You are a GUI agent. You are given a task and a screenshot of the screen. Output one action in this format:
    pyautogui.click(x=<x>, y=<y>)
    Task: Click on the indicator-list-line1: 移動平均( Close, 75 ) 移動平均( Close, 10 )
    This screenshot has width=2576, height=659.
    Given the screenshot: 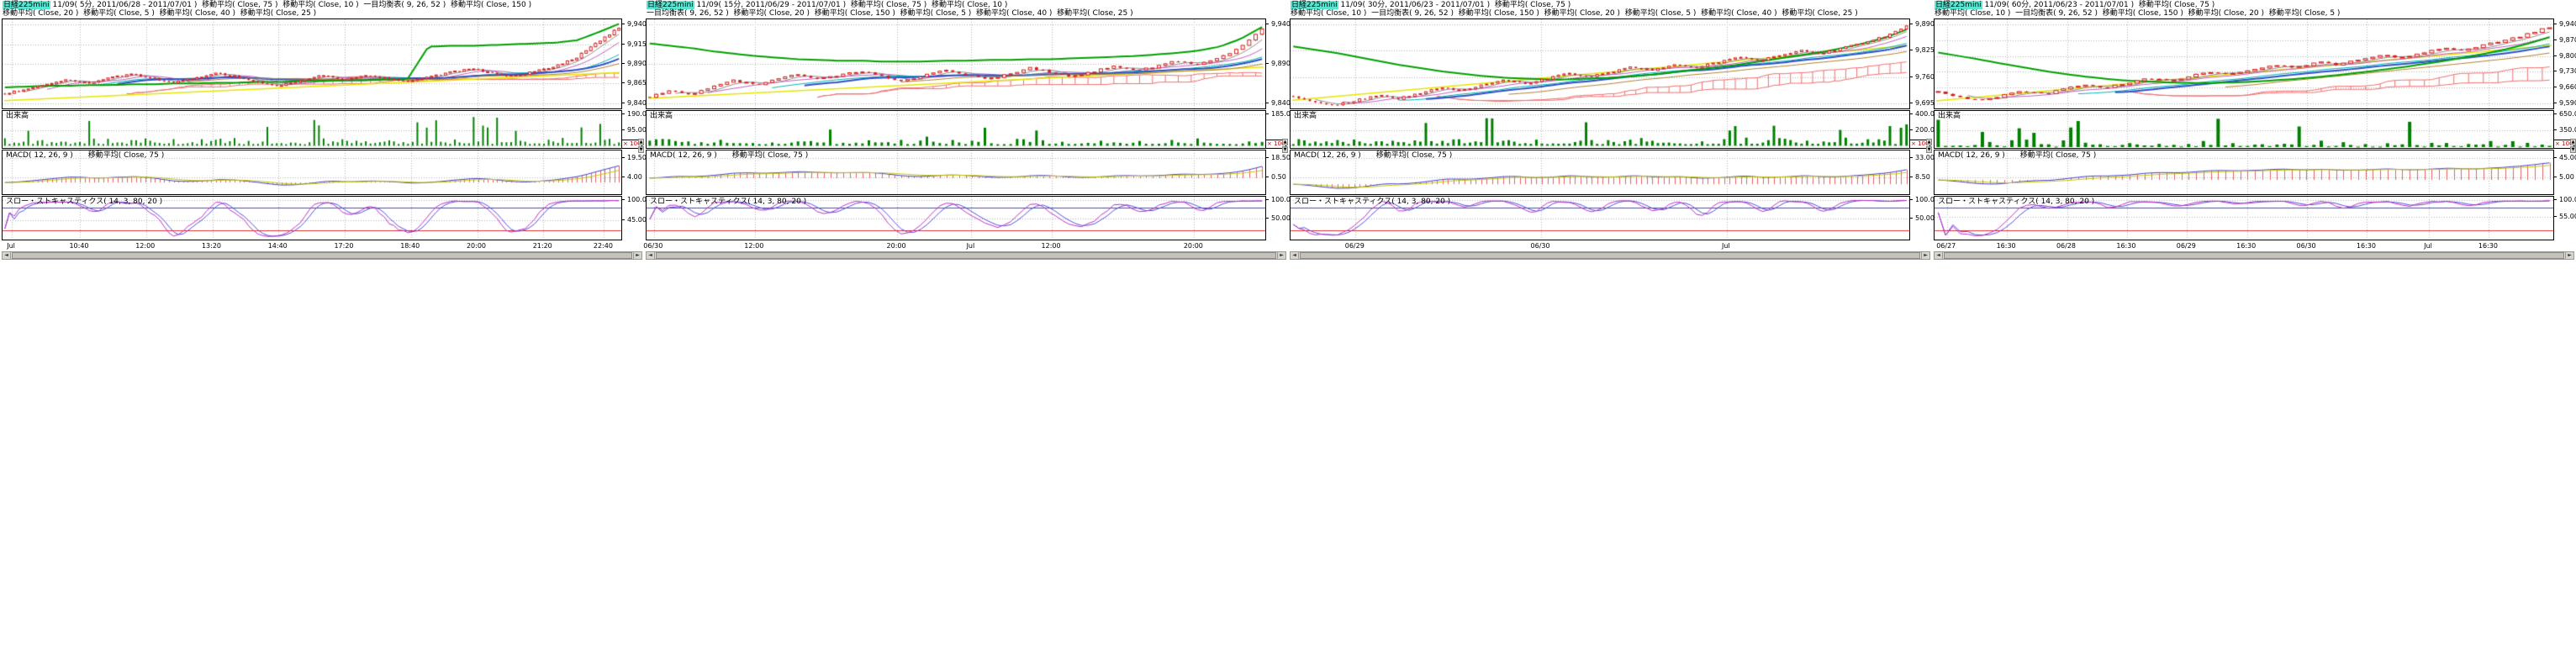 What is the action you would take?
    pyautogui.click(x=929, y=5)
    